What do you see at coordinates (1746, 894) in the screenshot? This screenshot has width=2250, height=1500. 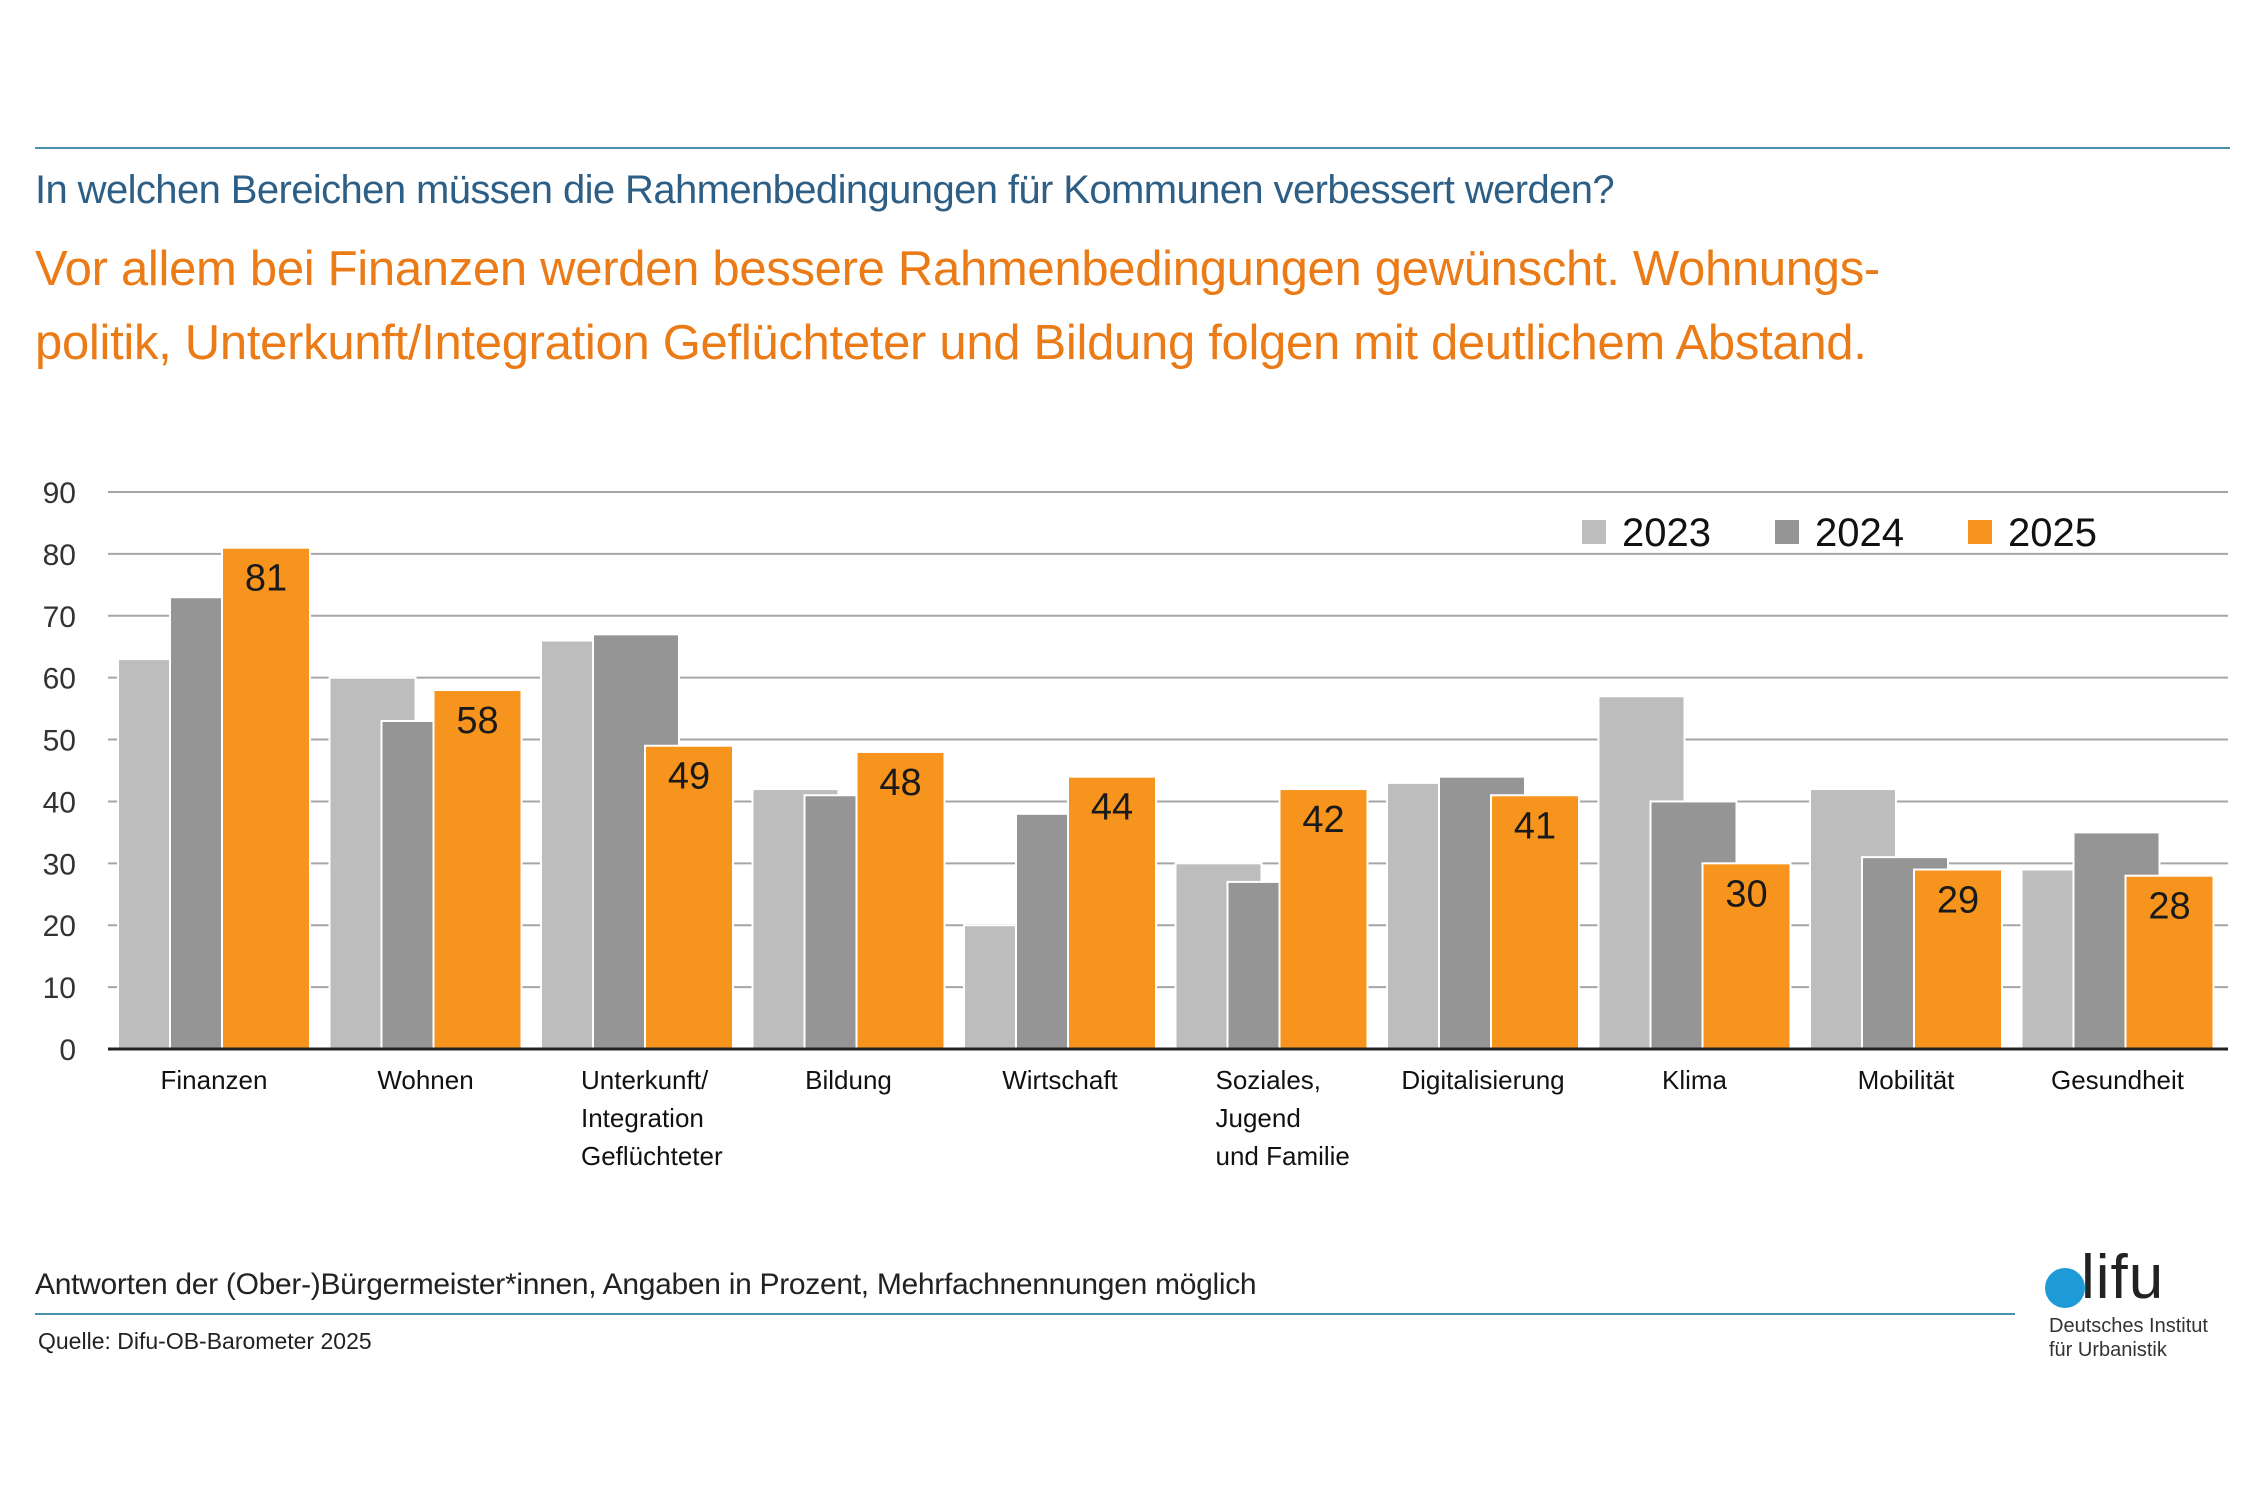 I see `data-label-2025: 30` at bounding box center [1746, 894].